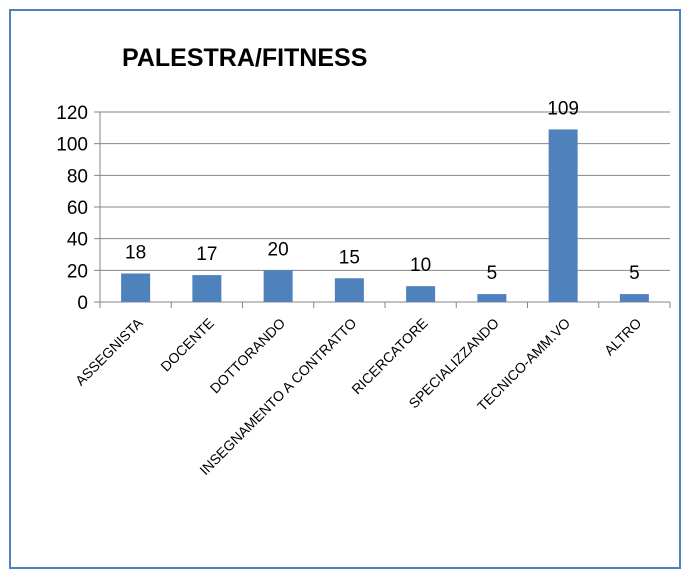 The image size is (690, 569). What do you see at coordinates (278, 249) in the screenshot?
I see `data-label: 20` at bounding box center [278, 249].